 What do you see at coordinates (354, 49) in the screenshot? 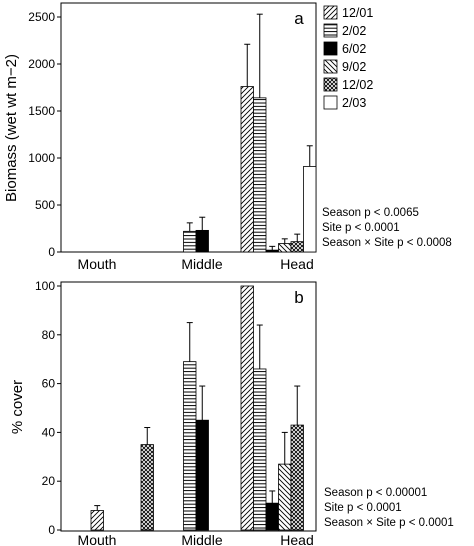
I see `legend-label: 6/02` at bounding box center [354, 49].